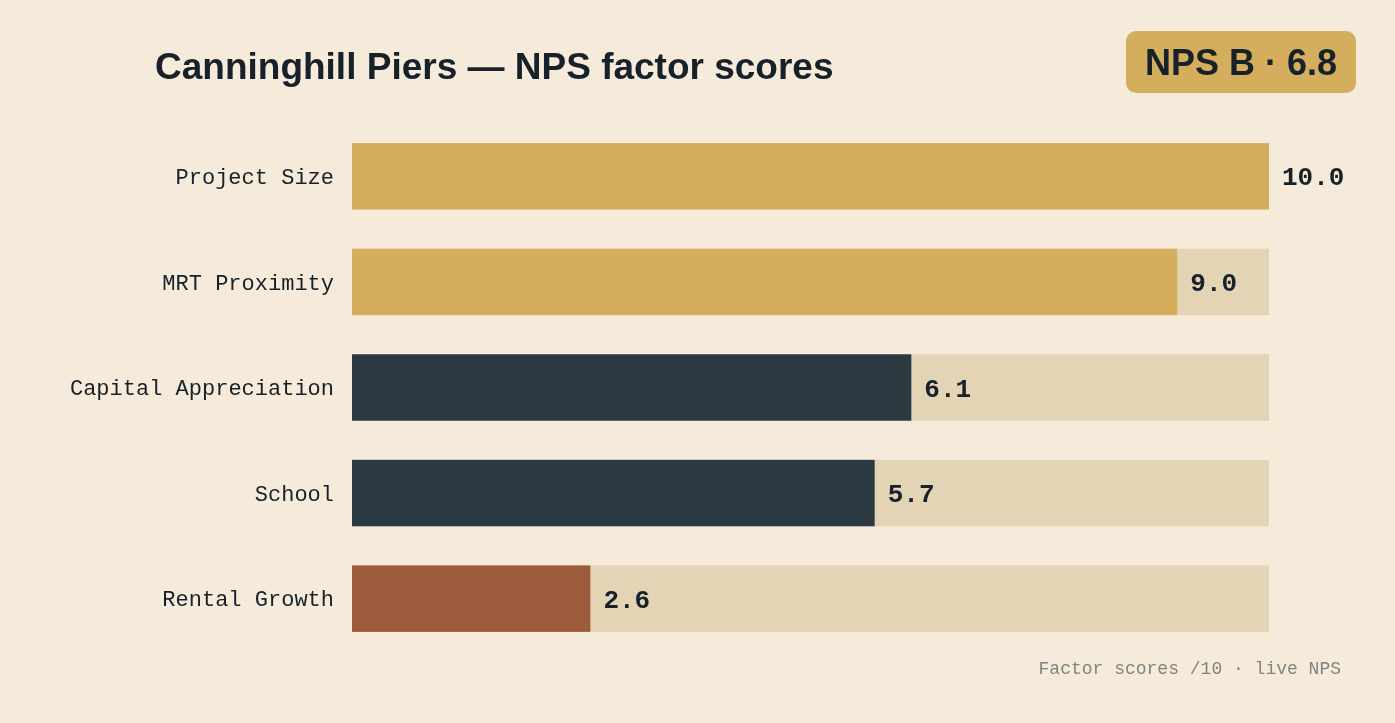 The height and width of the screenshot is (723, 1395). Describe the element at coordinates (948, 389) in the screenshot. I see `data-label: 6.1` at that location.